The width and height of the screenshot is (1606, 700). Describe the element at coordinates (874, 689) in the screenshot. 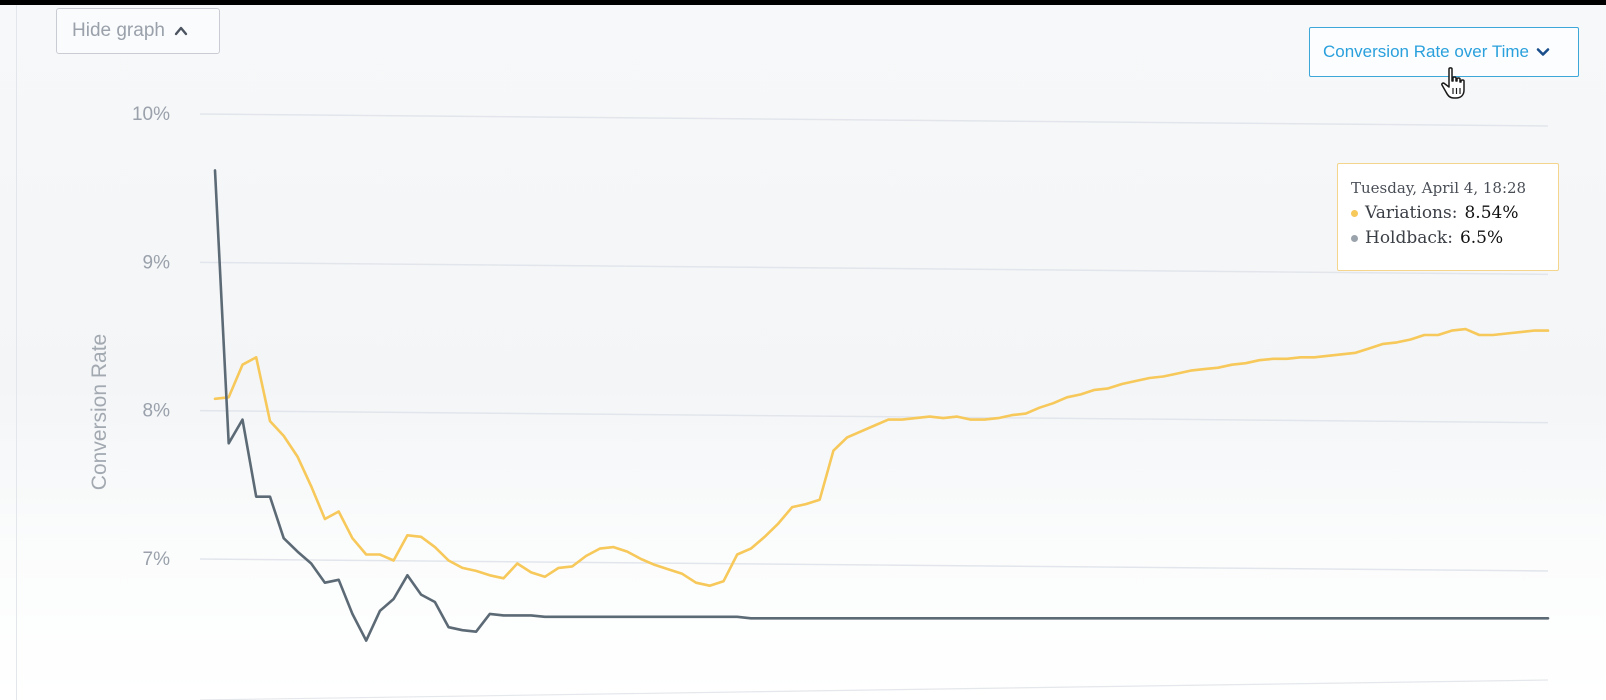

I see `x-axis-line` at that location.